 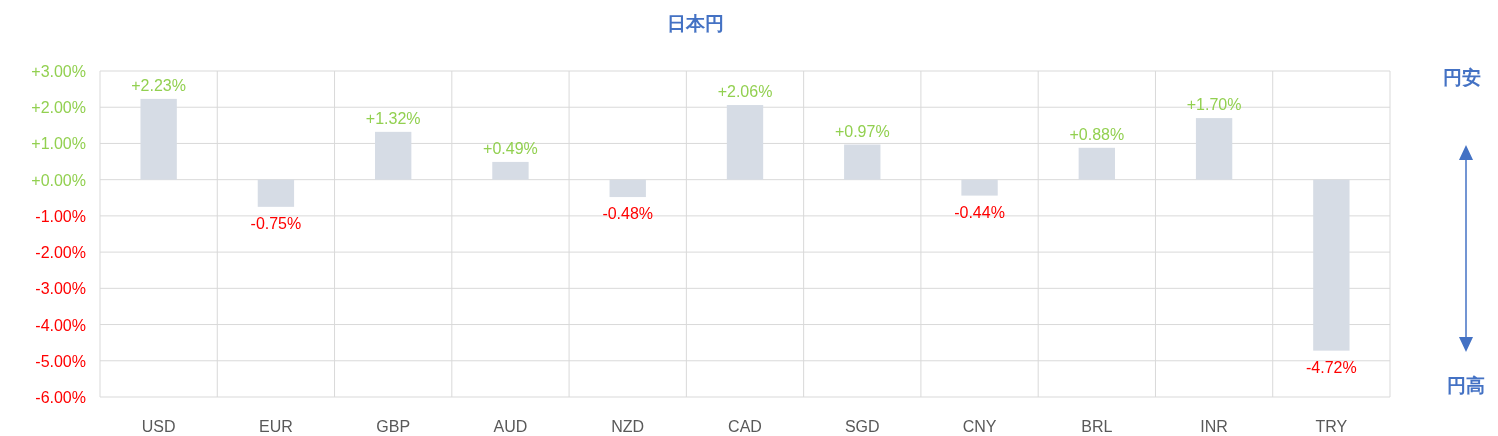 I want to click on y-tick-label: -3.00%, so click(x=60, y=289).